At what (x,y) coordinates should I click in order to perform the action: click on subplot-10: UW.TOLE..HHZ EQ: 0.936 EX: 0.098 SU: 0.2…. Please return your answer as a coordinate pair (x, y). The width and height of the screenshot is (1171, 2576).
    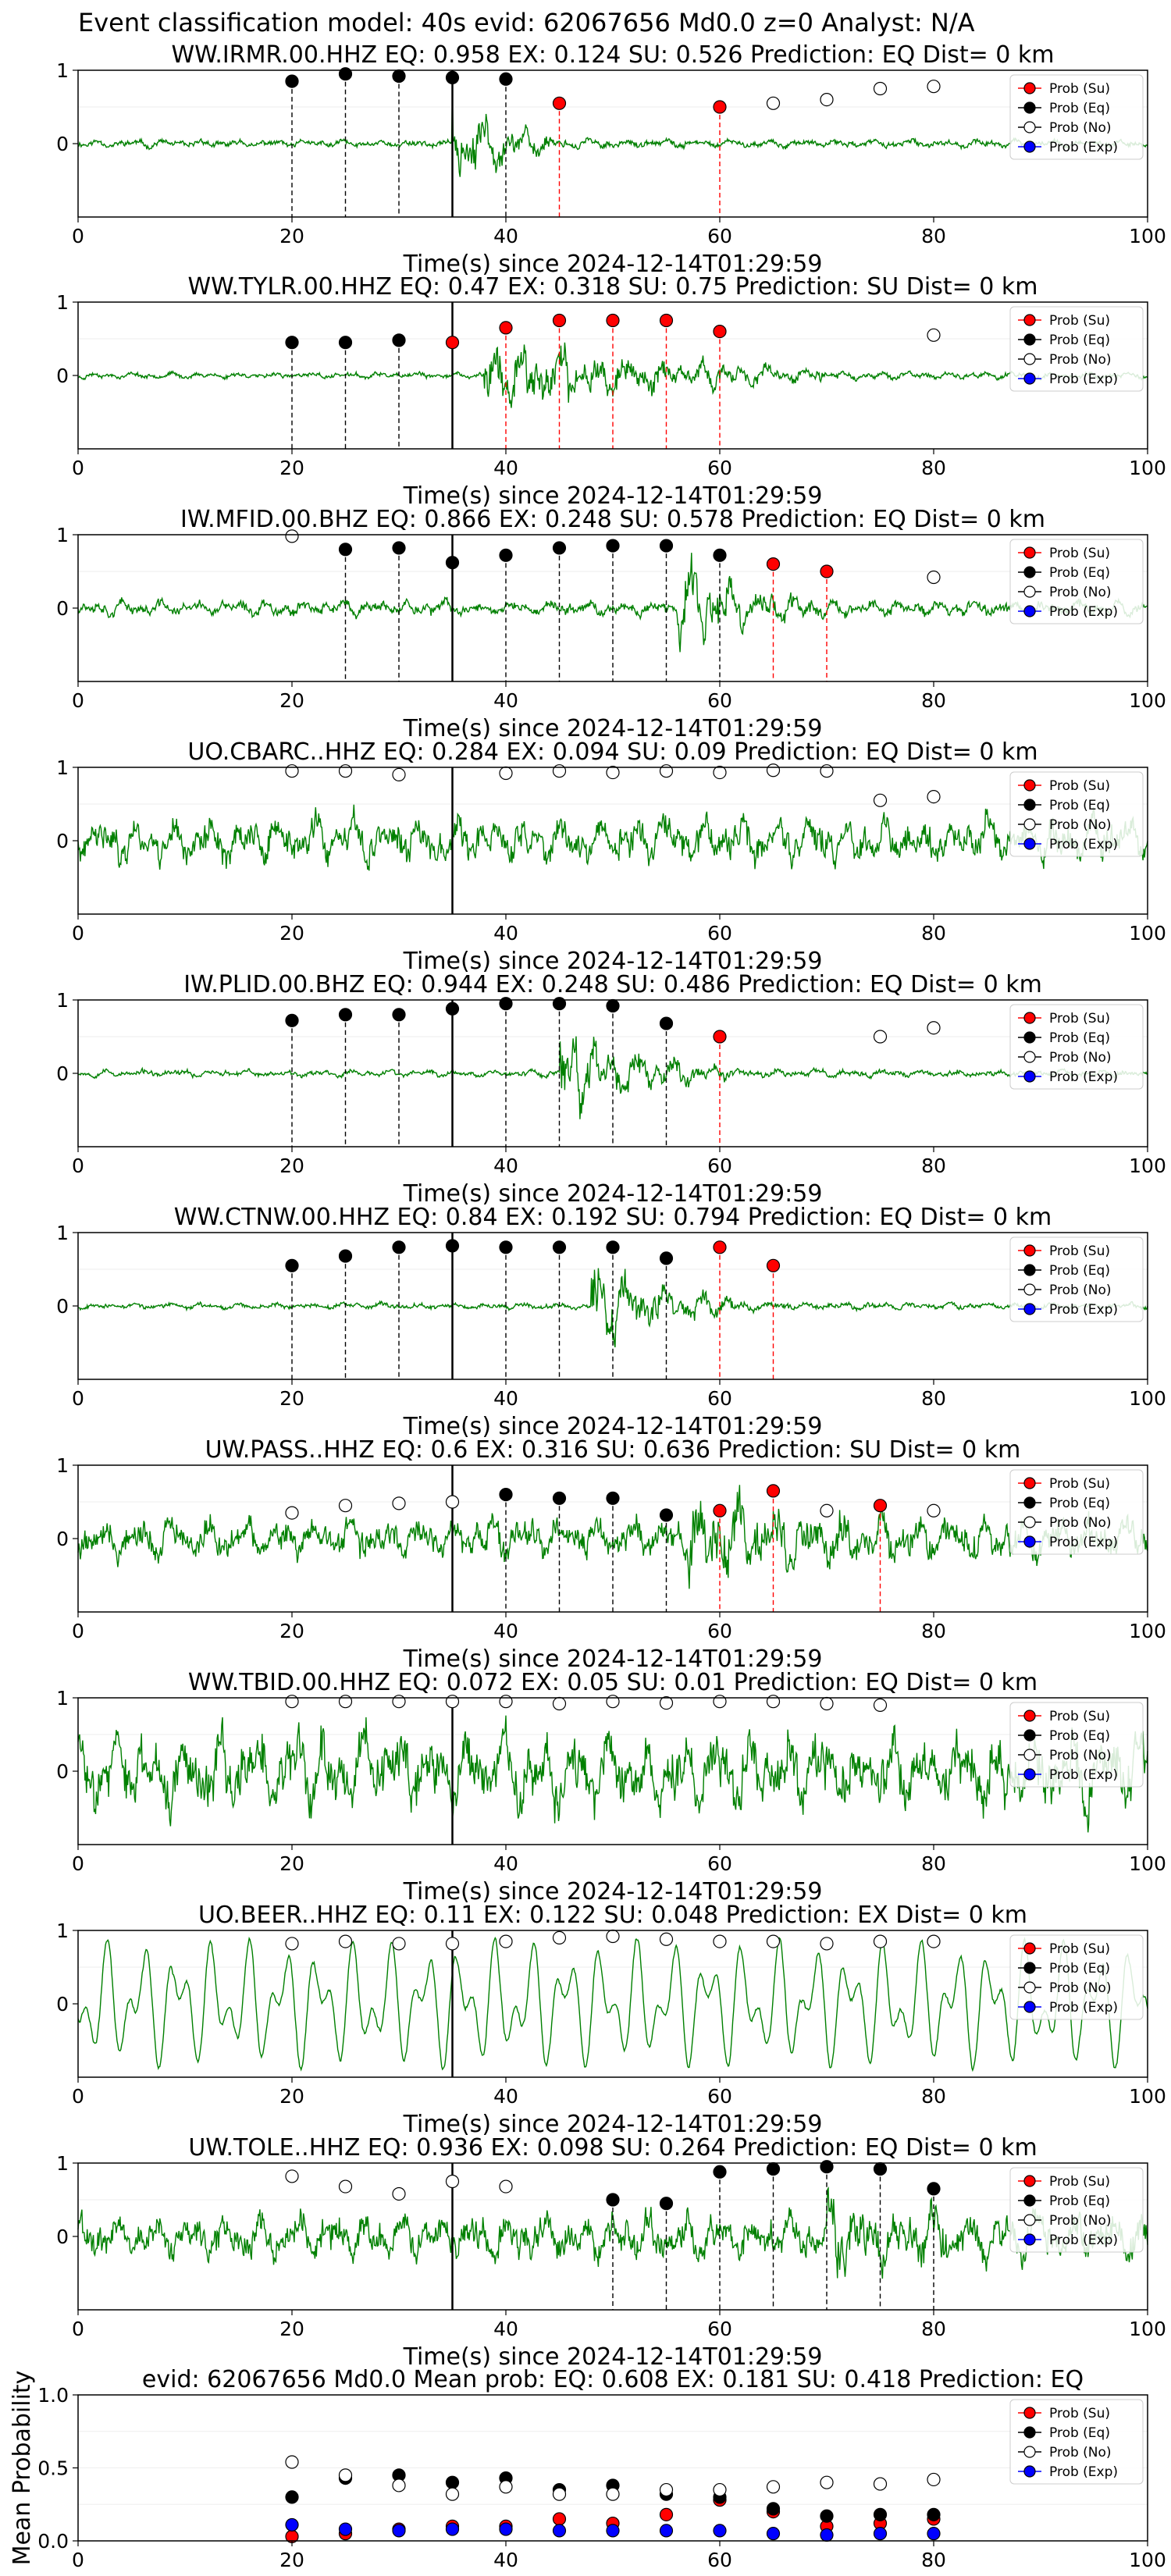
    Looking at the image, I should click on (611, 2252).